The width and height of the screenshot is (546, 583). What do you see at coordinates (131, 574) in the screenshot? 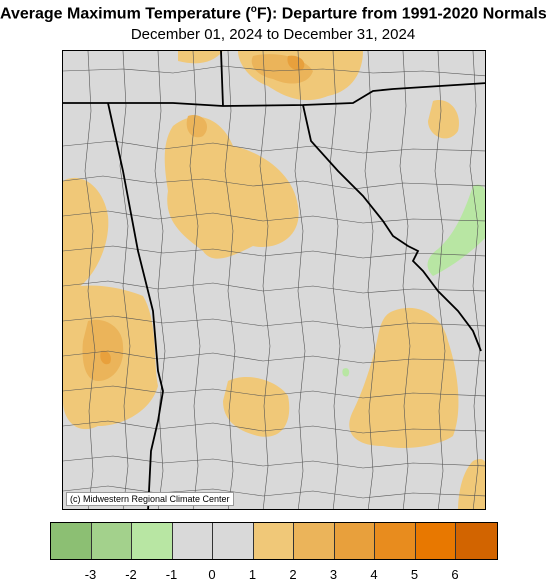
I see `legend-tick-label: -2` at bounding box center [131, 574].